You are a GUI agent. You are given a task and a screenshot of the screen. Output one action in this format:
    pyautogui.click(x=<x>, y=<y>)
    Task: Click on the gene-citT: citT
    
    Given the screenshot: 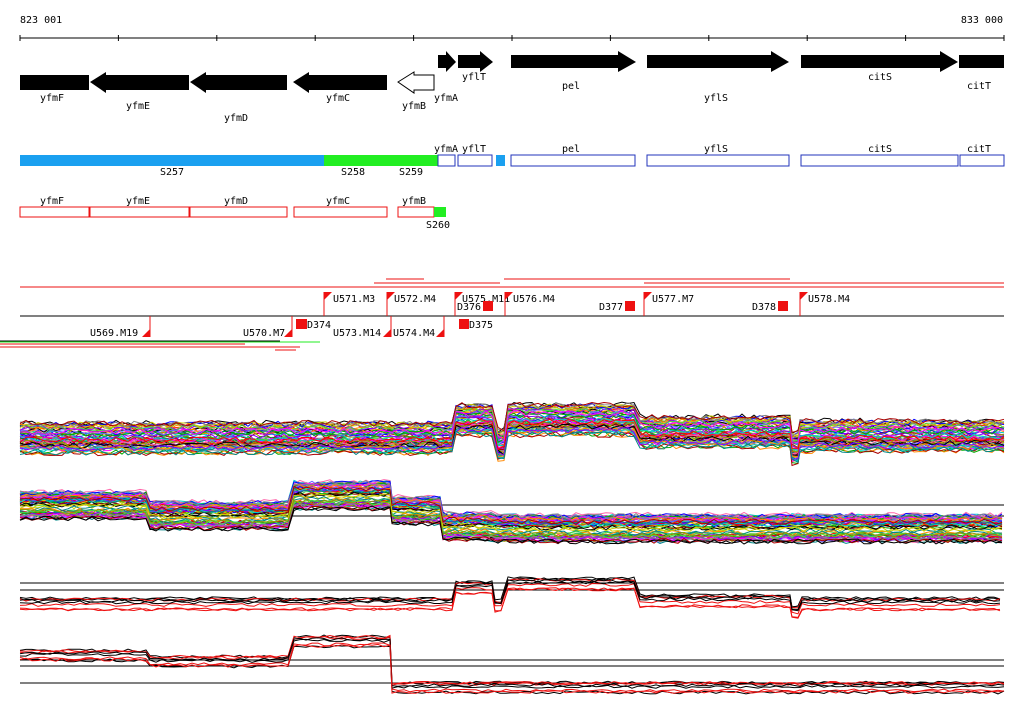 What is the action you would take?
    pyautogui.click(x=981, y=73)
    